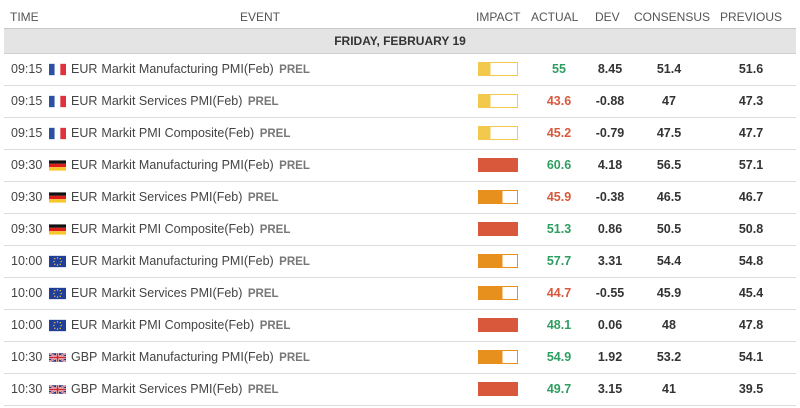 The image size is (800, 408). I want to click on deviation-value: 1.92, so click(610, 357).